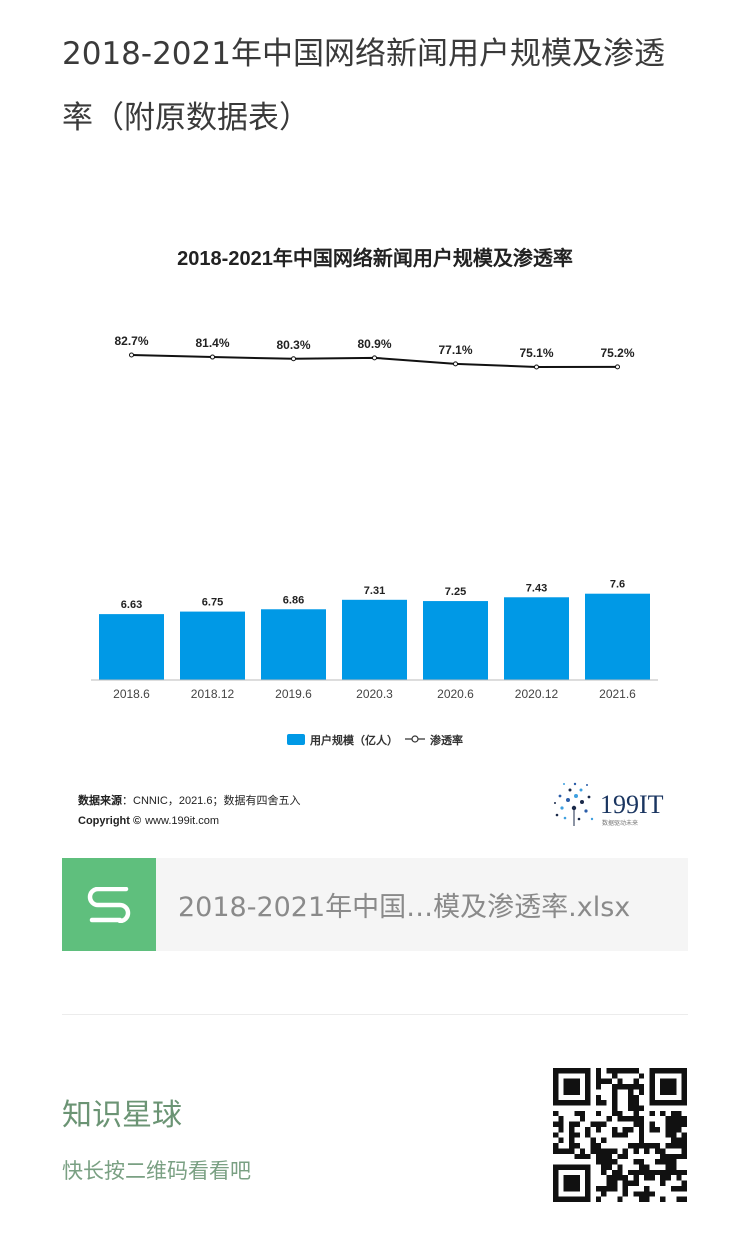 The image size is (750, 1255). What do you see at coordinates (617, 585) in the screenshot?
I see `bar-label-2021.6: 7.6` at bounding box center [617, 585].